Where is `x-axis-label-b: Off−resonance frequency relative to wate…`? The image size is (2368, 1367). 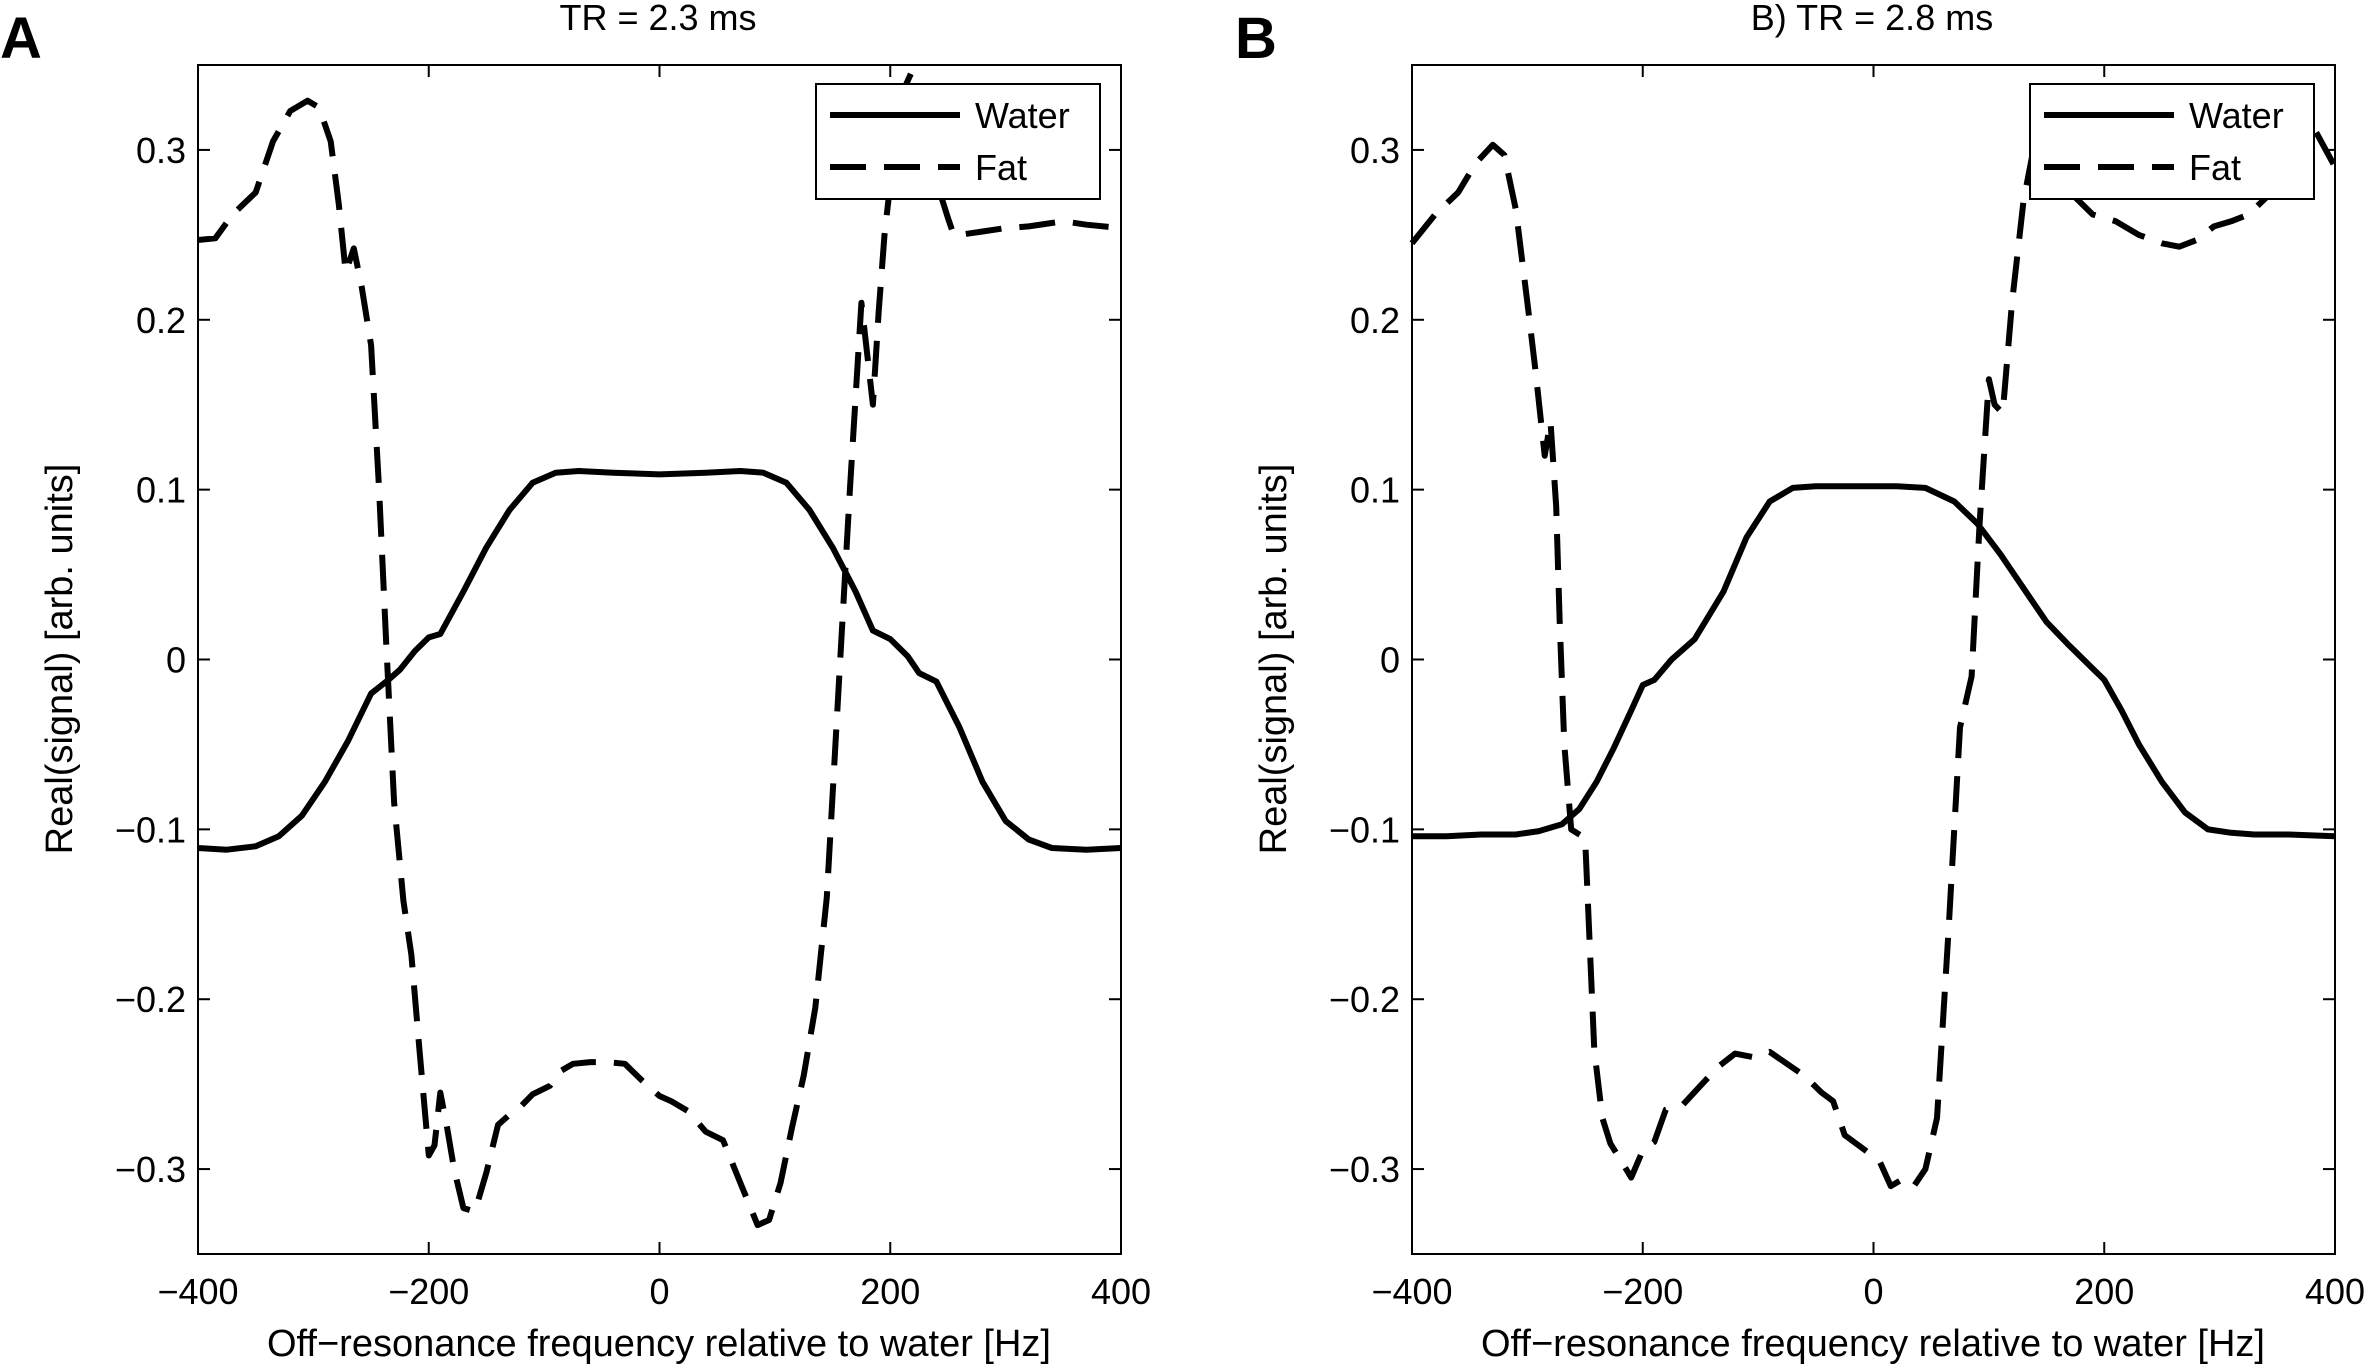 x-axis-label-b: Off−resonance frequency relative to wate… is located at coordinates (1873, 1344).